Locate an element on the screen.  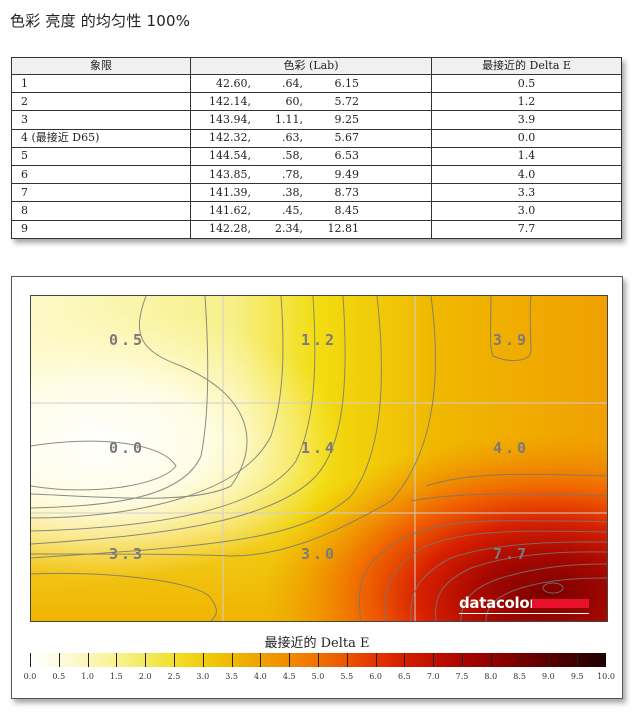
color-scale-tick-label: 9.5 is located at coordinates (577, 676).